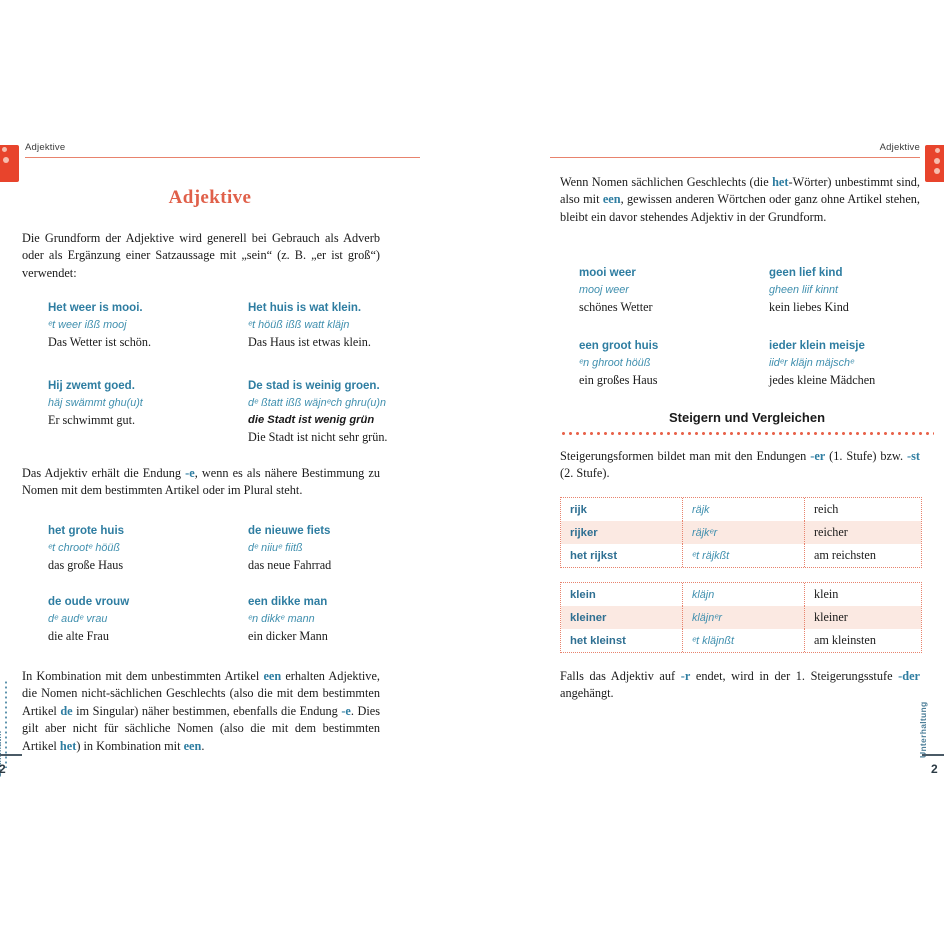  Describe the element at coordinates (620, 676) in the screenshot. I see `rrule2-text-1: Falls das Adjektiv auf` at that location.